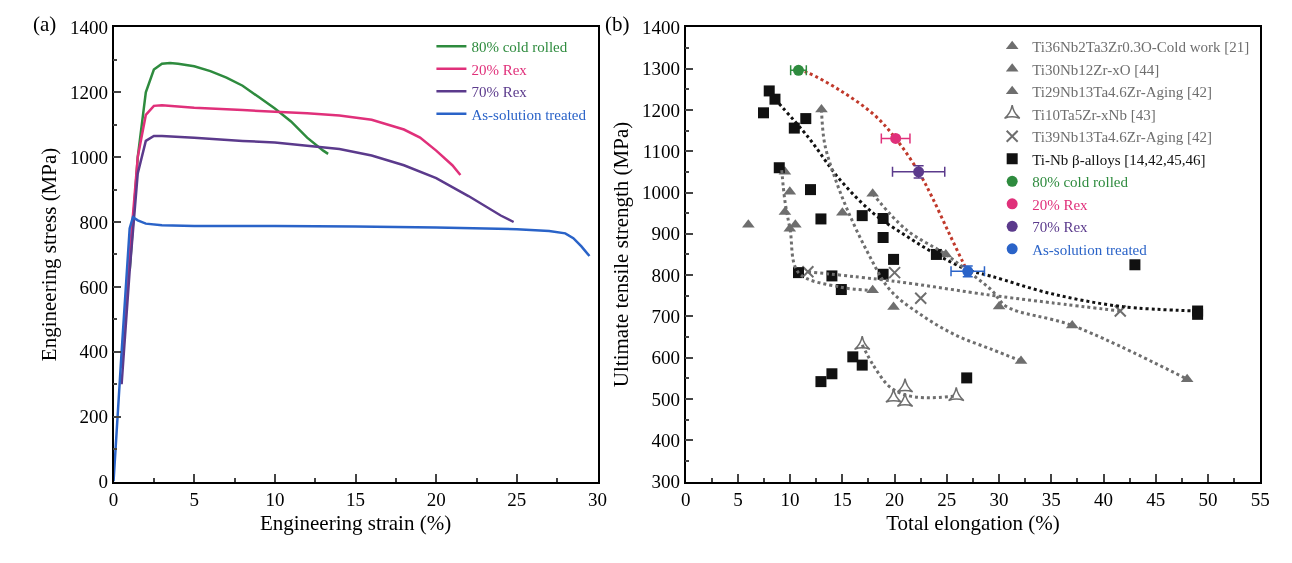  I want to click on x-tick-label: 55, so click(1260, 500).